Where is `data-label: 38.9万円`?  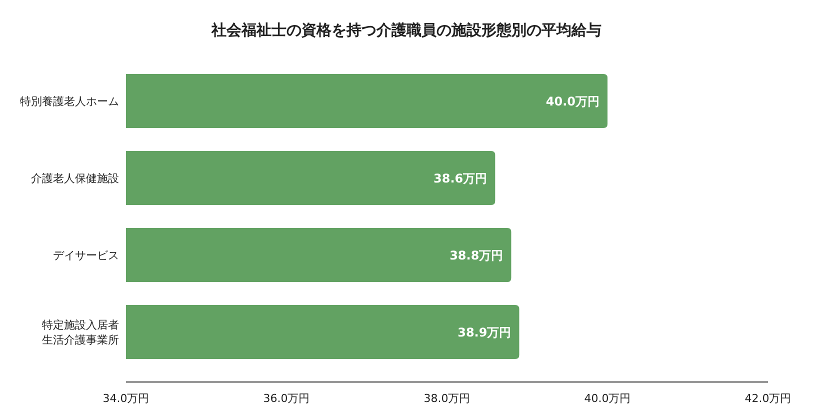 data-label: 38.9万円 is located at coordinates (485, 333).